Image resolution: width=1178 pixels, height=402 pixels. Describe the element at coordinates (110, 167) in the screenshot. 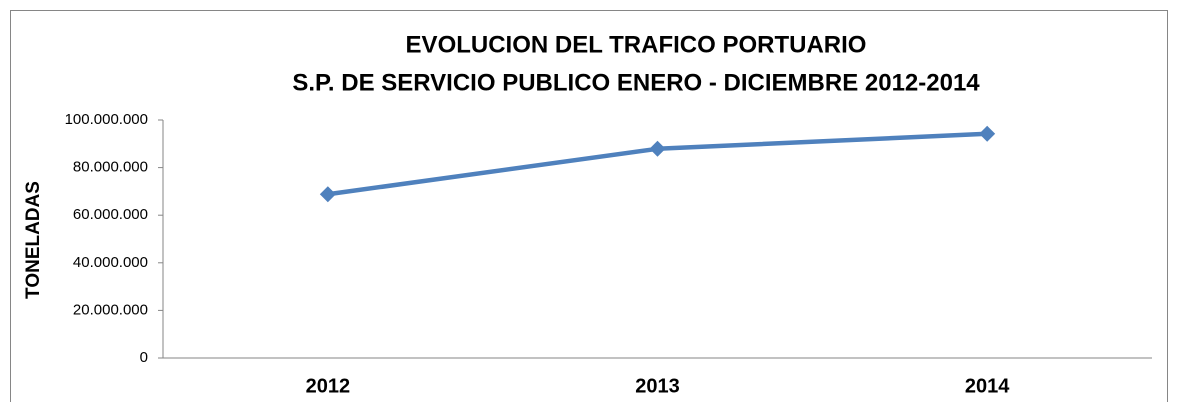

I see `y-tick-label: 80.000.000` at that location.